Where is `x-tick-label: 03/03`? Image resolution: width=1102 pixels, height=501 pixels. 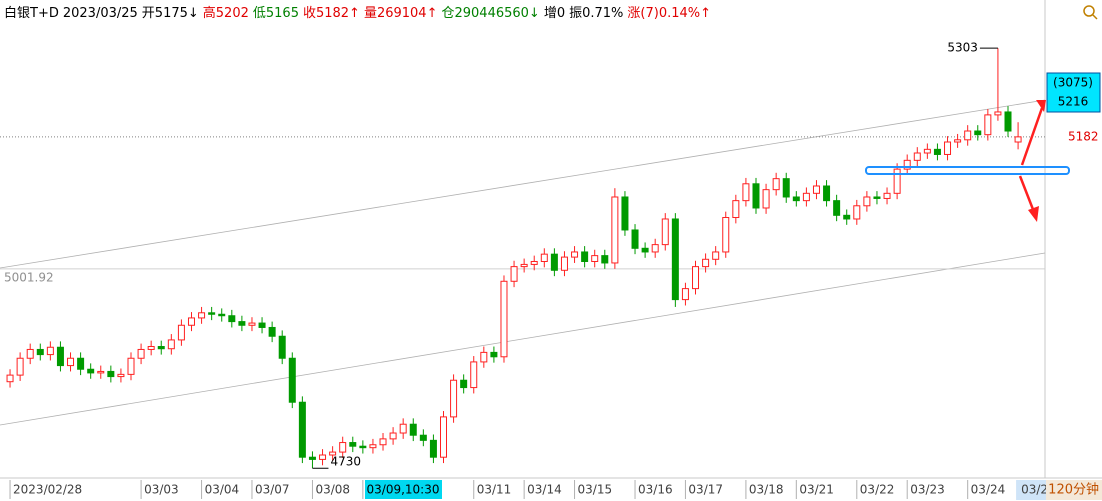
x-tick-label: 03/03 is located at coordinates (161, 490).